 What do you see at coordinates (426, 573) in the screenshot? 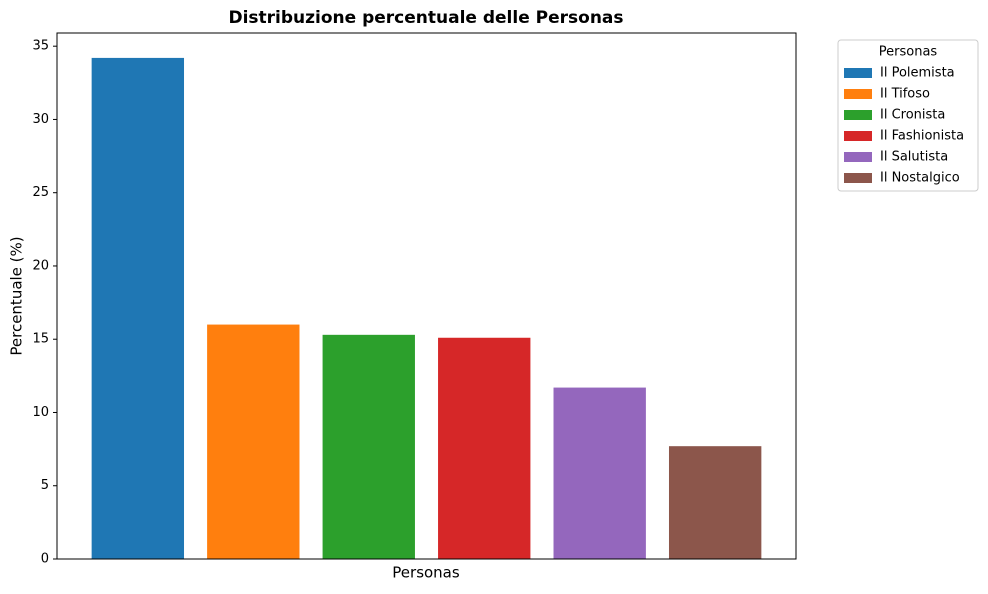
I see `x-axis-label: Personas` at bounding box center [426, 573].